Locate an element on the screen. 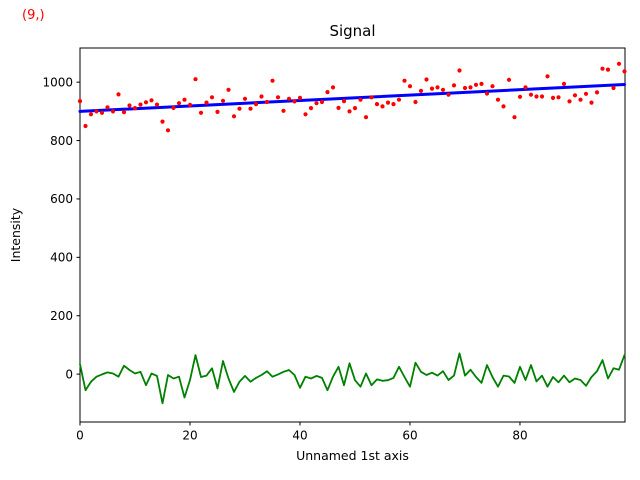 The image size is (640, 480). y-axis-label: Intensity is located at coordinates (15, 234).